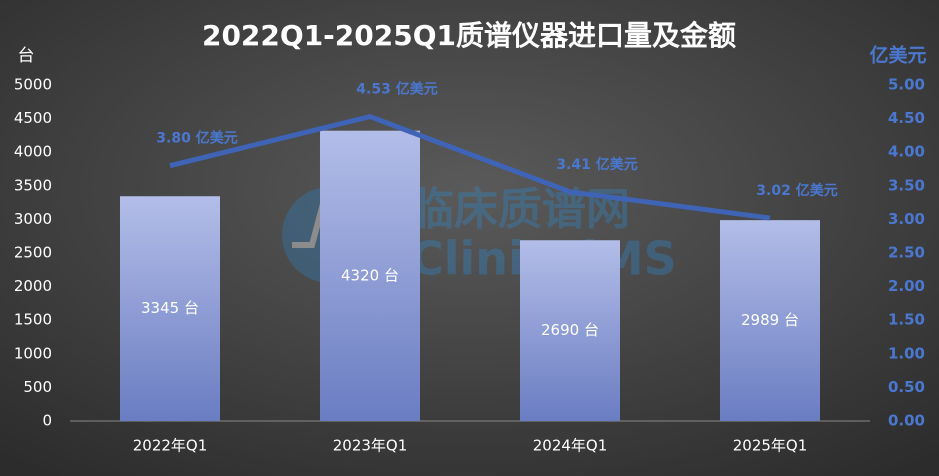 This screenshot has width=939, height=476. What do you see at coordinates (906, 253) in the screenshot?
I see `y2-tick-label: 2.50` at bounding box center [906, 253].